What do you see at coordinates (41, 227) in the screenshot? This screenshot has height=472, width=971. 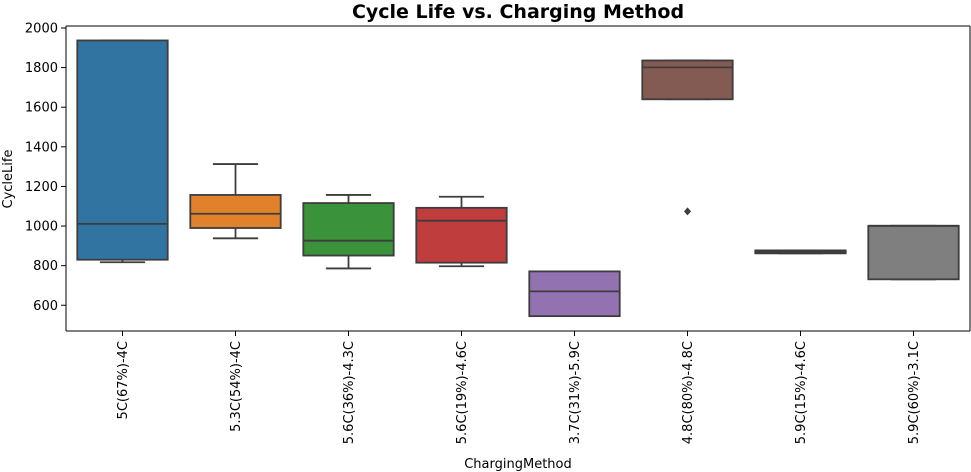 I see `y-tick-label: 1000` at bounding box center [41, 227].